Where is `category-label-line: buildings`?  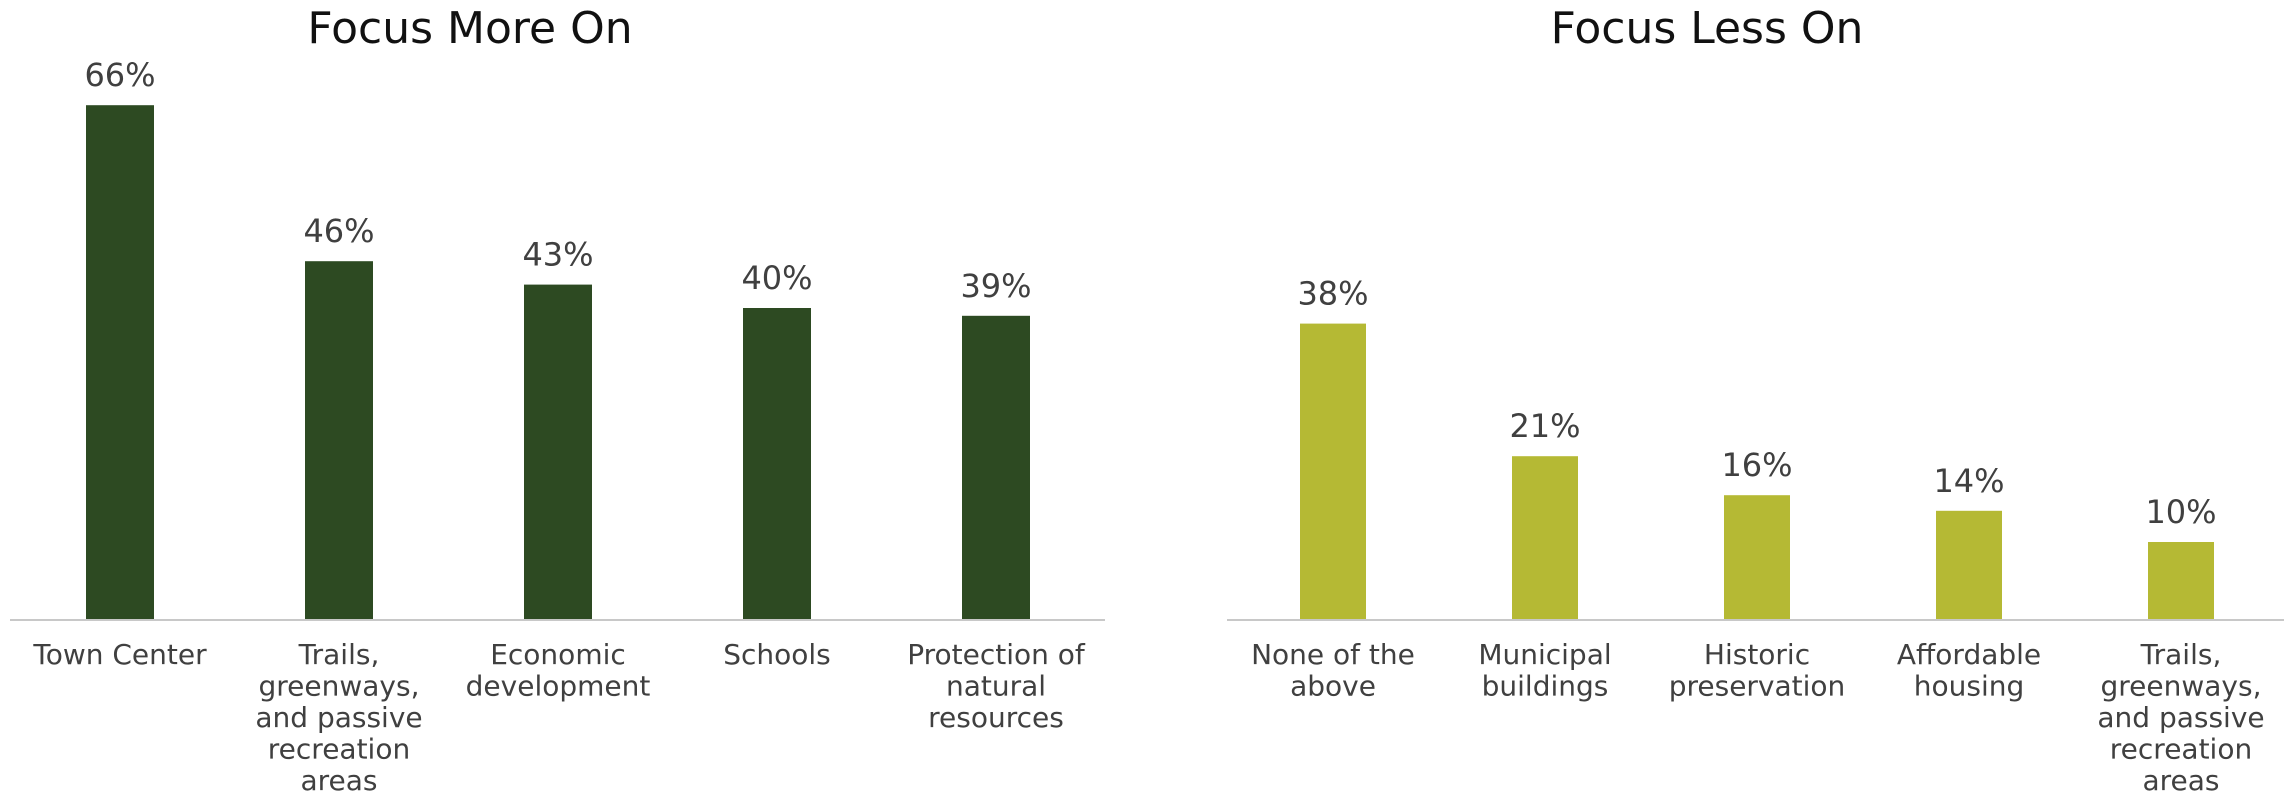 category-label-line: buildings is located at coordinates (1545, 686).